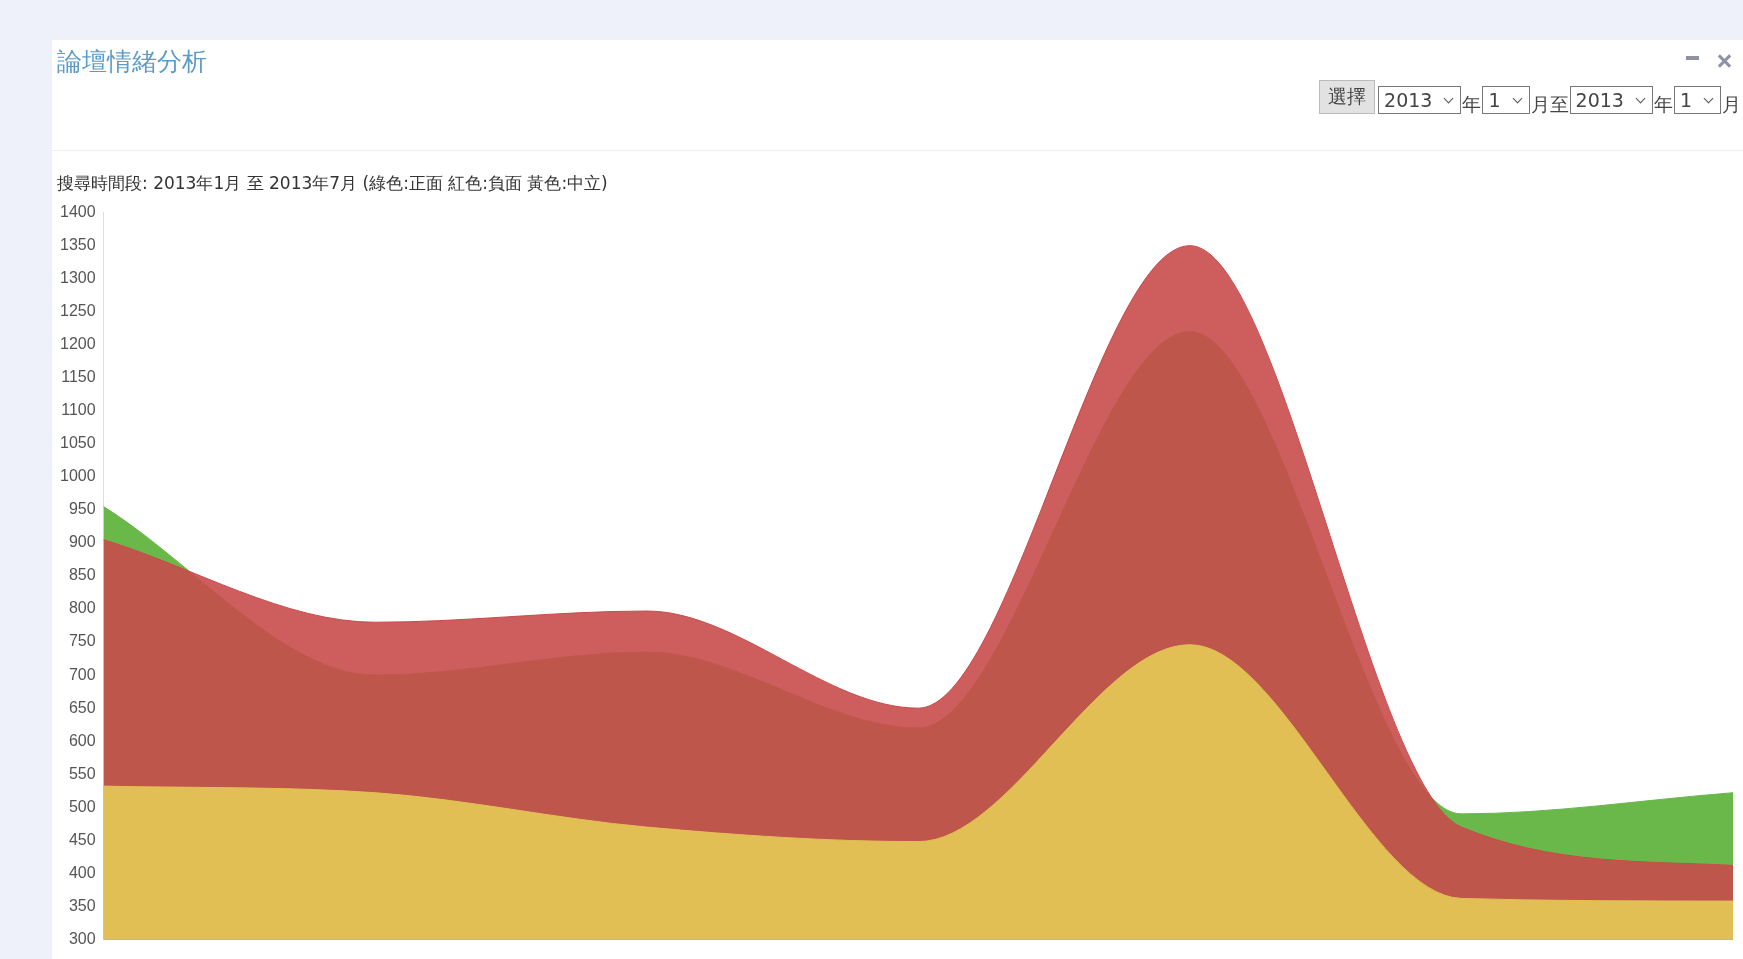 The height and width of the screenshot is (959, 1743). What do you see at coordinates (78, 410) in the screenshot?
I see `y-tick-label: 1100` at bounding box center [78, 410].